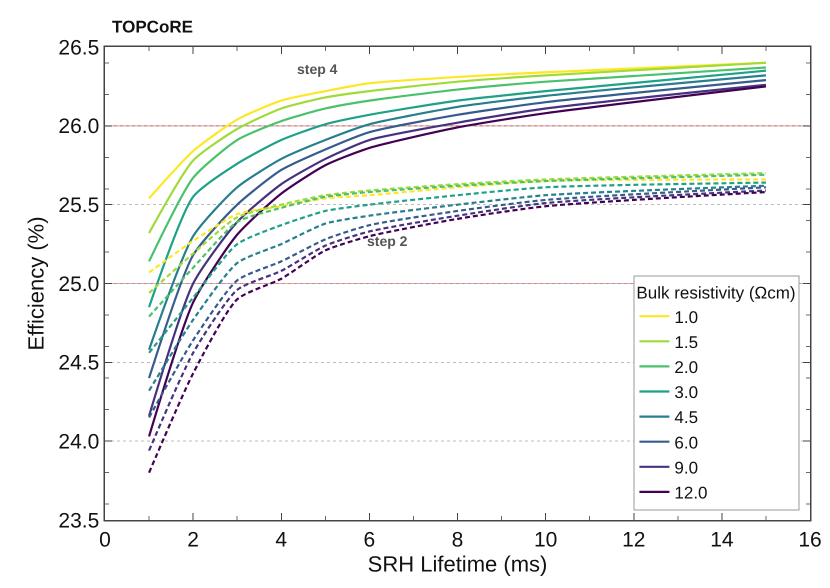 This screenshot has width=830, height=588. What do you see at coordinates (686, 468) in the screenshot?
I see `legend-label: 9.0` at bounding box center [686, 468].